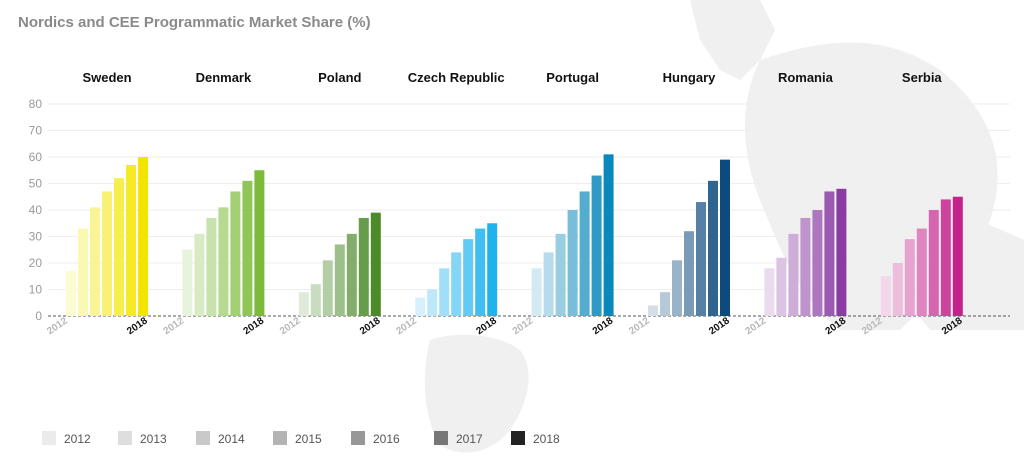 The image size is (1024, 458). I want to click on y-tick-label: 0, so click(38, 316).